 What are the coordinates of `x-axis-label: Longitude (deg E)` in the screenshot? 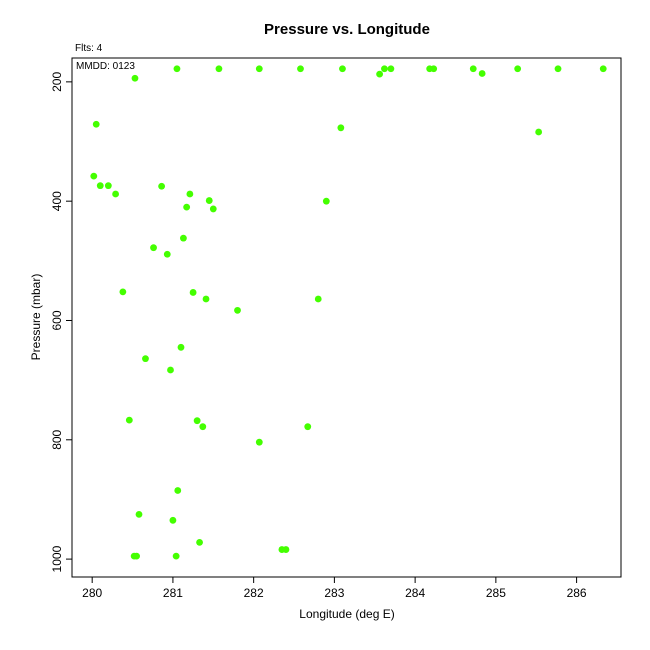 It's located at (346, 614).